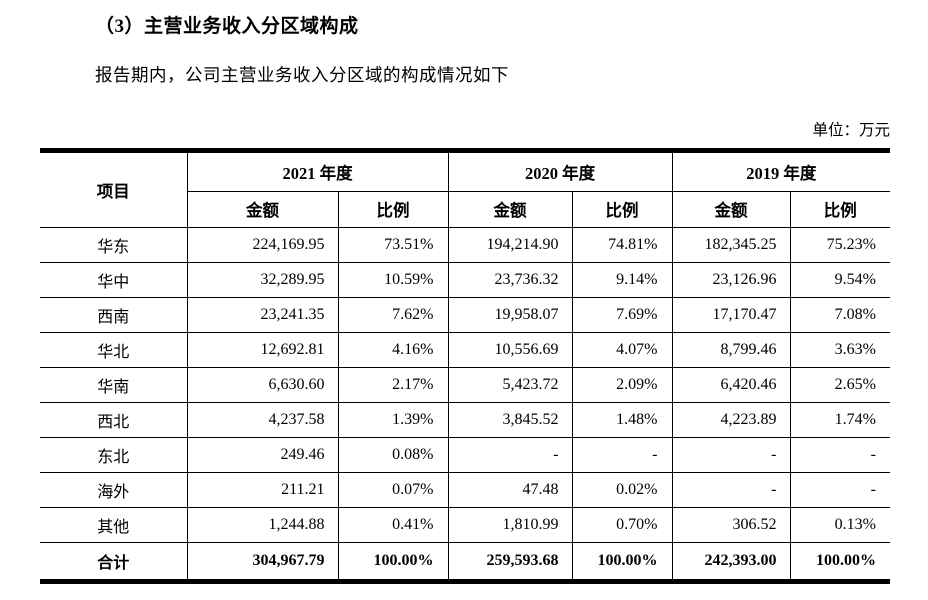 The image size is (928, 600). What do you see at coordinates (262, 244) in the screenshot?
I see `amount-cell: 224,169.95` at bounding box center [262, 244].